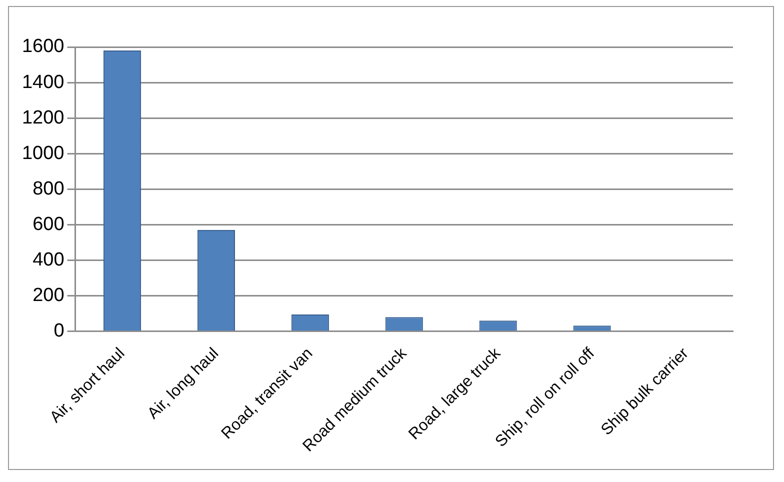 Image resolution: width=784 pixels, height=482 pixels. Describe the element at coordinates (48, 224) in the screenshot. I see `y-tick-label: 600` at that location.